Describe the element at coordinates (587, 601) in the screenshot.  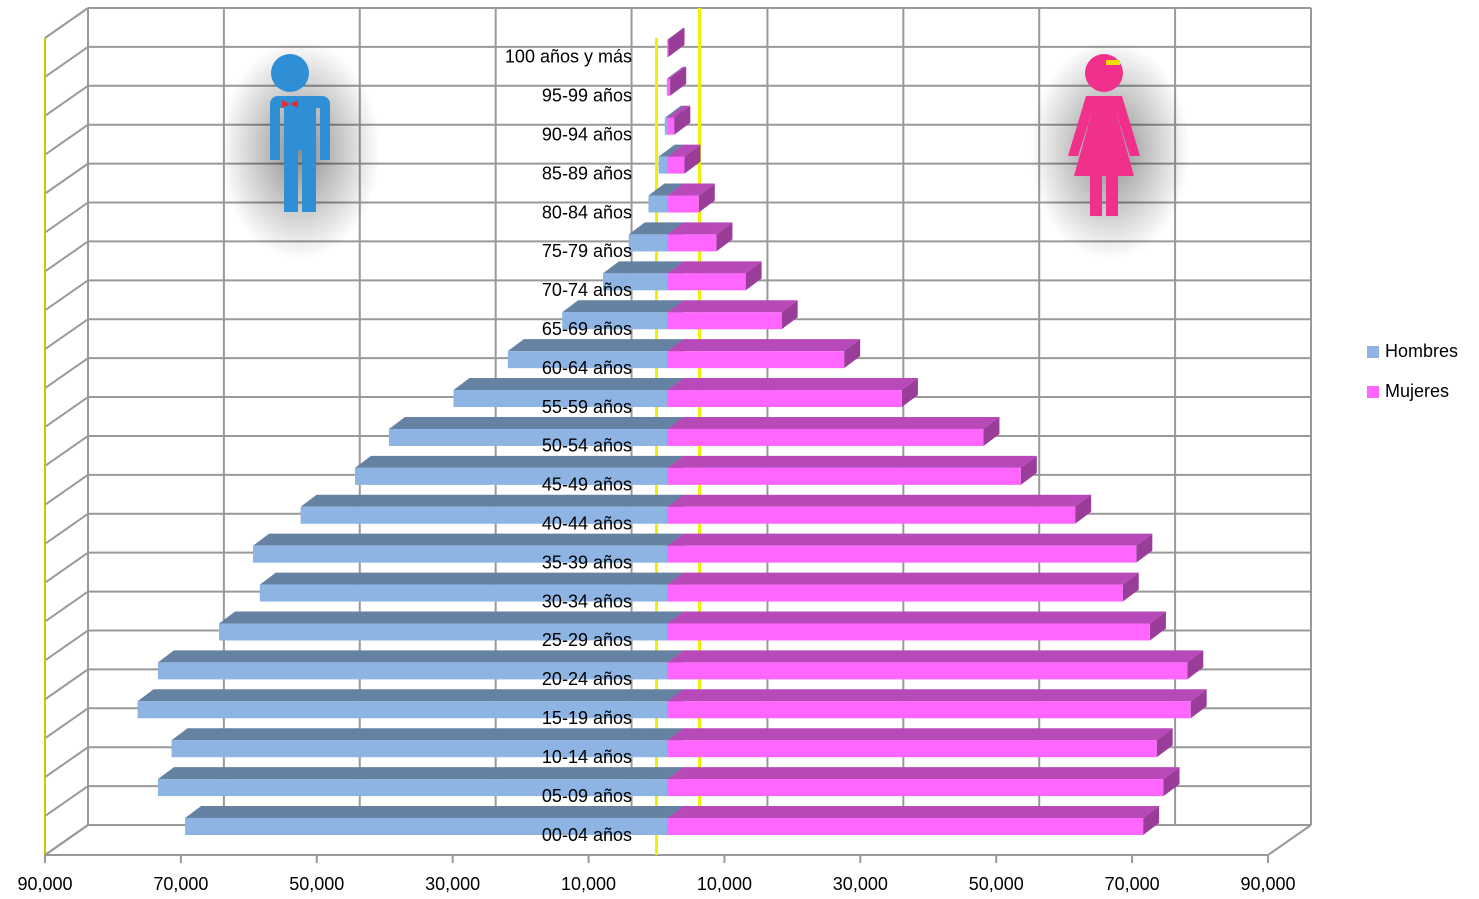
I see `category-label: 30-34 años` at that location.